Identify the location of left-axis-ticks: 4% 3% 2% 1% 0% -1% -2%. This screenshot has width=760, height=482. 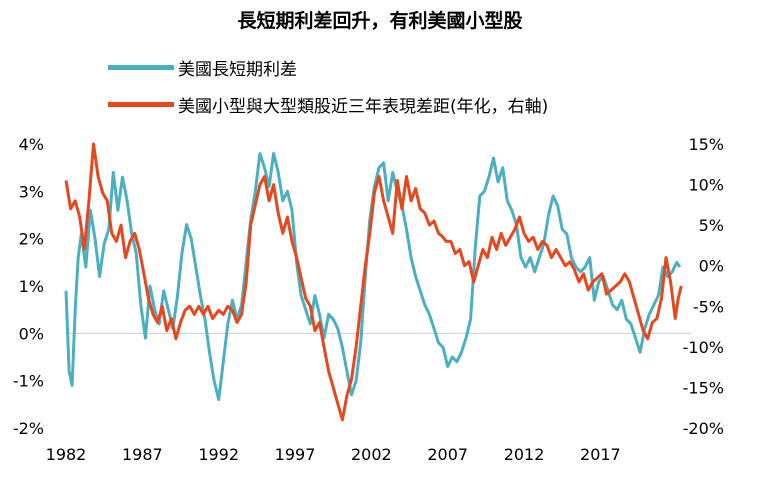
(28, 286).